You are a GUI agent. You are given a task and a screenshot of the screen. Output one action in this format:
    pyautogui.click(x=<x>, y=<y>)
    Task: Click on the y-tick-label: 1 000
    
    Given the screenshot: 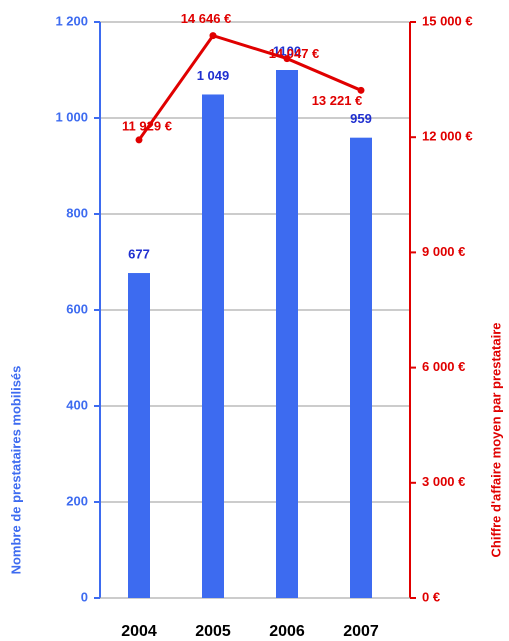 What is the action you would take?
    pyautogui.click(x=71, y=116)
    